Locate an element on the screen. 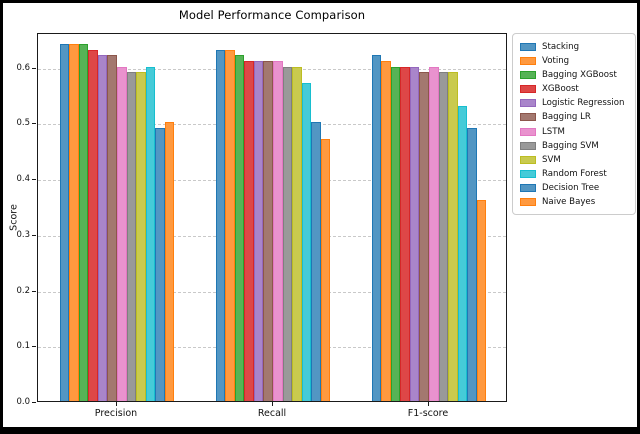 The height and width of the screenshot is (434, 640). legend-item-random-forest: Random Forest is located at coordinates (574, 174).